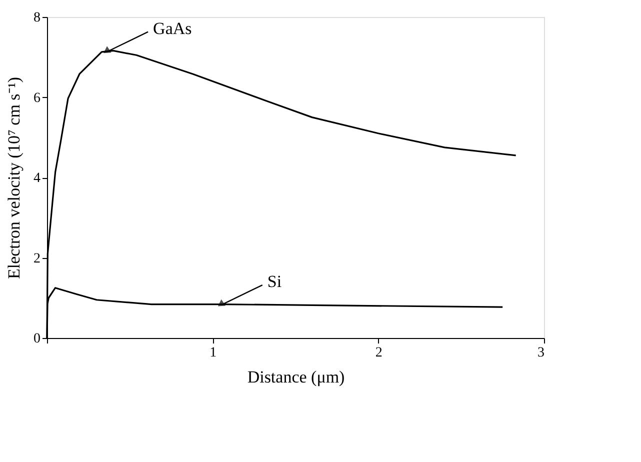  Describe the element at coordinates (172, 28) in the screenshot. I see `annotation: GaAs` at that location.